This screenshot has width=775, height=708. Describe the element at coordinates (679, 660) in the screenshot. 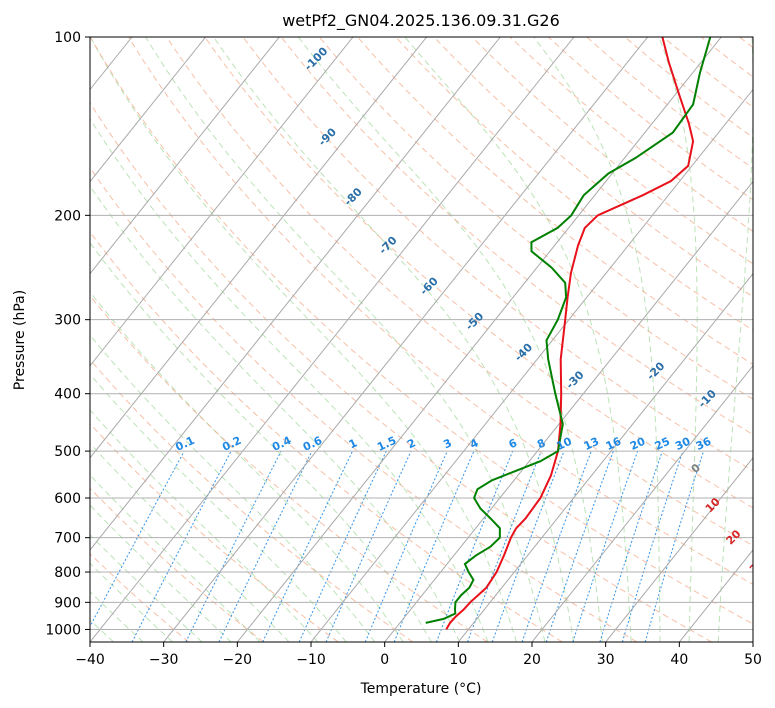

I see `x-tick-label: 40` at that location.